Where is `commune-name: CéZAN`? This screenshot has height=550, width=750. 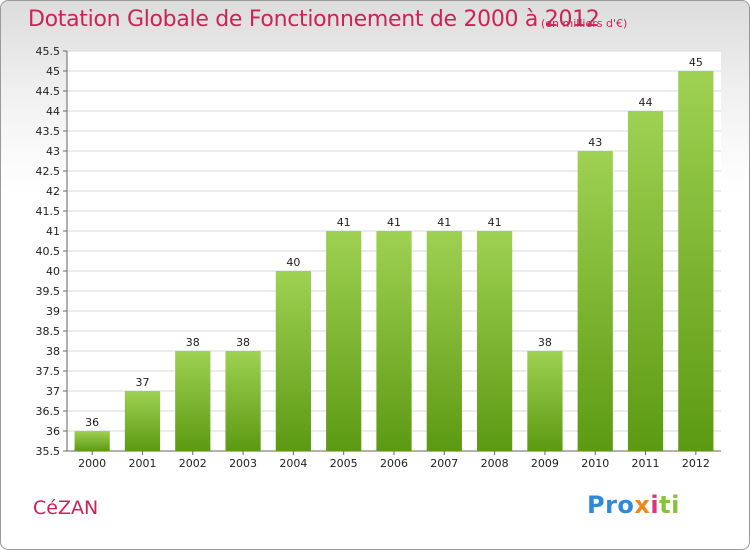
commune-name: CéZAN is located at coordinates (66, 508).